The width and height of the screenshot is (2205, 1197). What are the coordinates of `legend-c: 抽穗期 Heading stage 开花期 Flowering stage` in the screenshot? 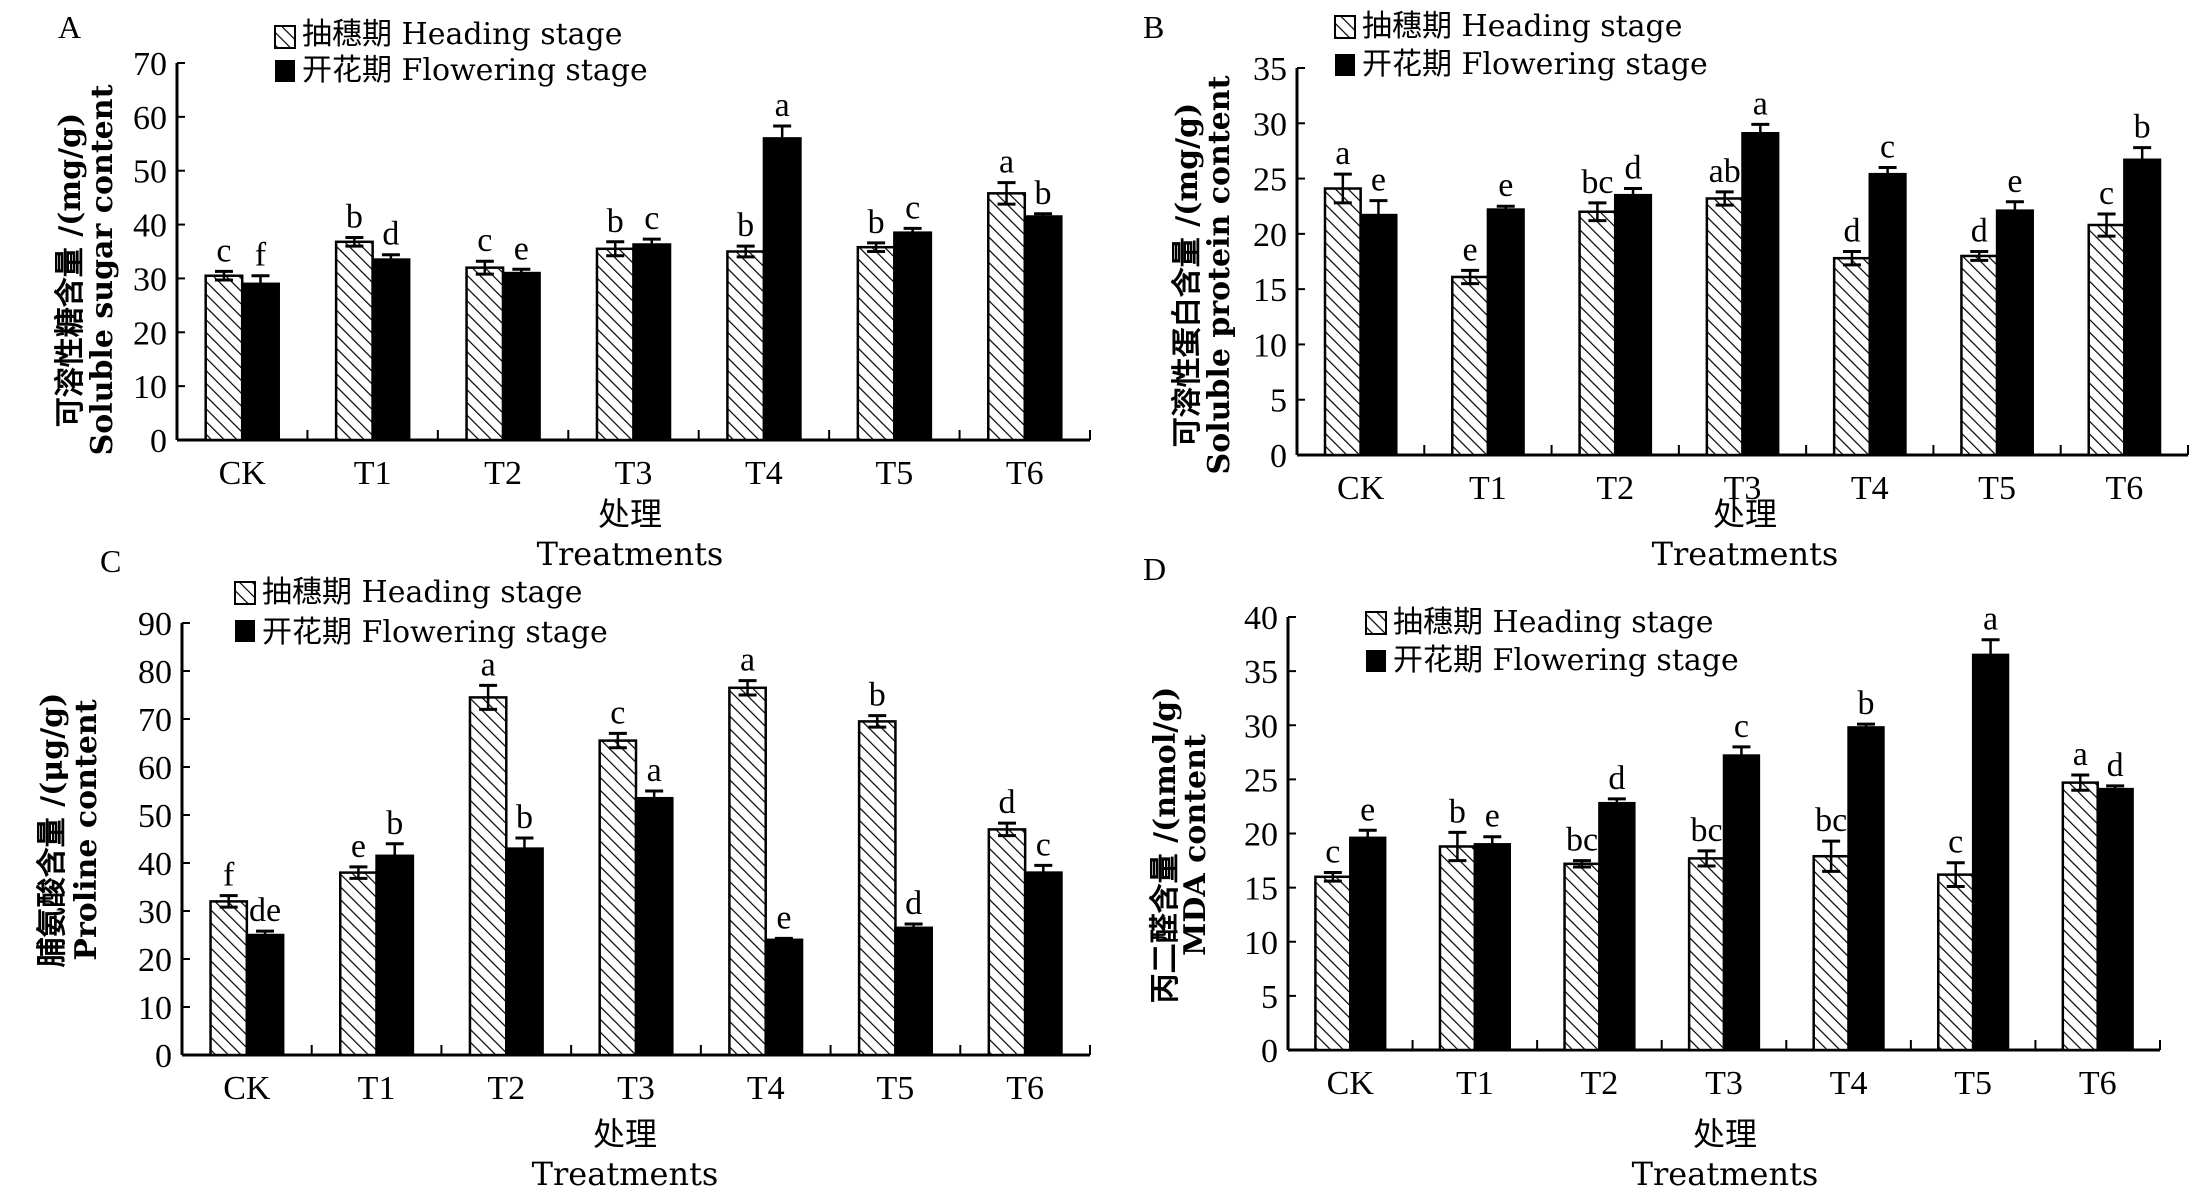 It's located at (421, 612).